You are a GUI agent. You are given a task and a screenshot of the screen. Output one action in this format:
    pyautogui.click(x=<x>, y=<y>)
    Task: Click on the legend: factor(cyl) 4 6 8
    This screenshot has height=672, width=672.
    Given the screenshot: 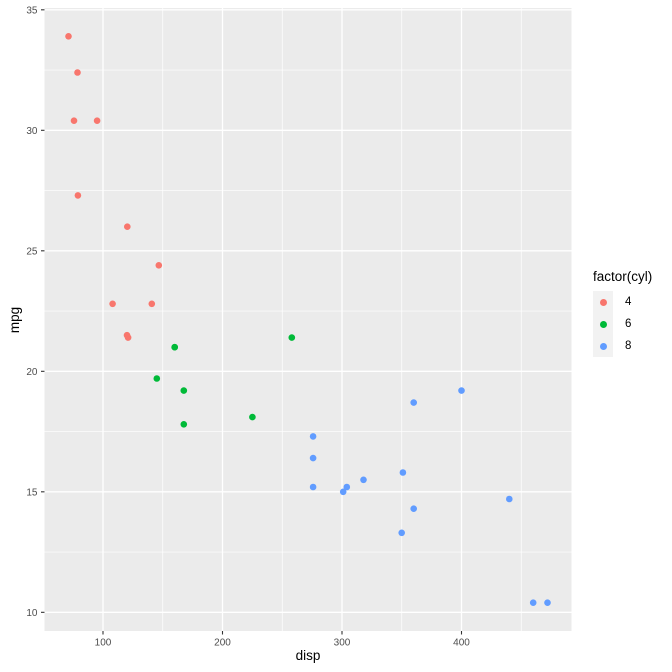 What is the action you would take?
    pyautogui.click(x=622, y=313)
    